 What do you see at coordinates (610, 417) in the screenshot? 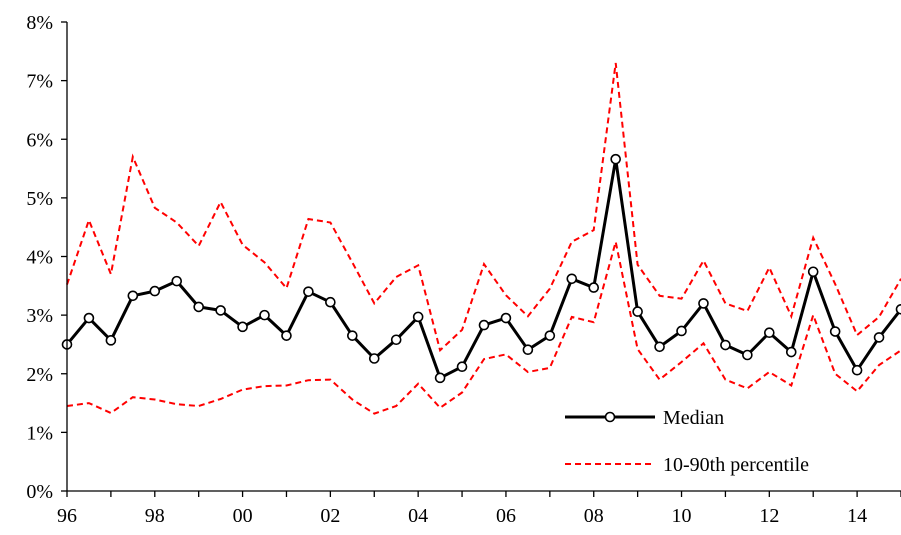
I see `legend-median-marker` at bounding box center [610, 417].